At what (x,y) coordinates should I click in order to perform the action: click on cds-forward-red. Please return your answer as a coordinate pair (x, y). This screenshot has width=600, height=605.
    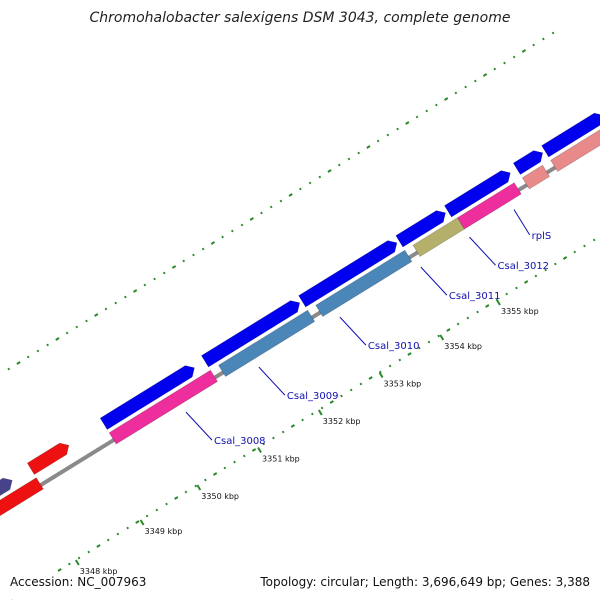
    Looking at the image, I should click on (48, 458).